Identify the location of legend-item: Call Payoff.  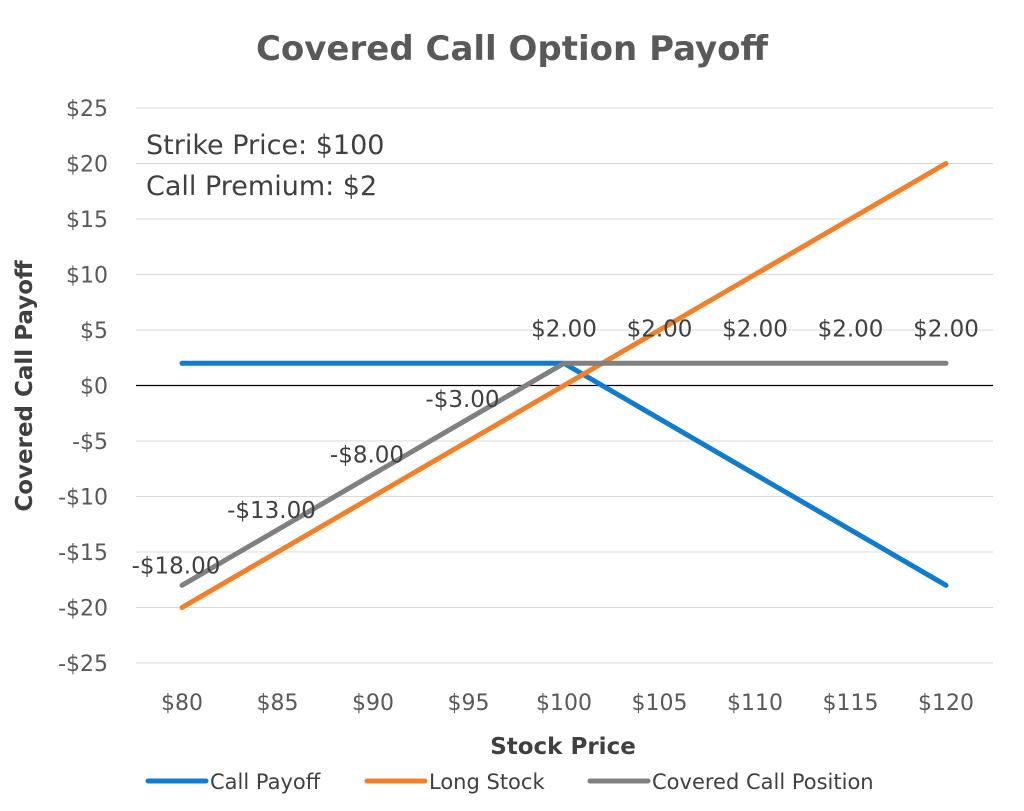
(233, 782).